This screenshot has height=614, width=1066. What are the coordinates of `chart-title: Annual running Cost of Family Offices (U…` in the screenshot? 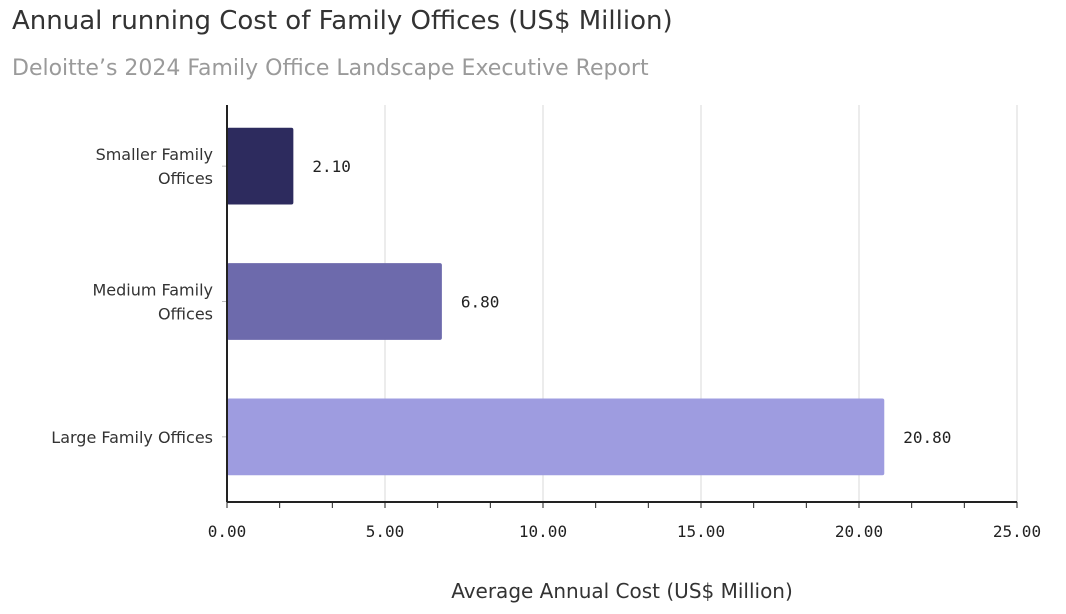 It's located at (342, 21).